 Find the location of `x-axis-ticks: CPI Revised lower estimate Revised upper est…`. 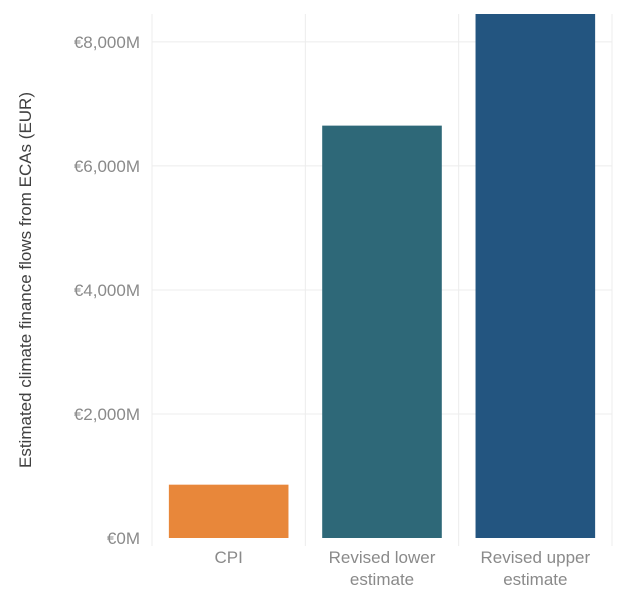

x-axis-ticks: CPI Revised lower estimate Revised upper est… is located at coordinates (402, 568).